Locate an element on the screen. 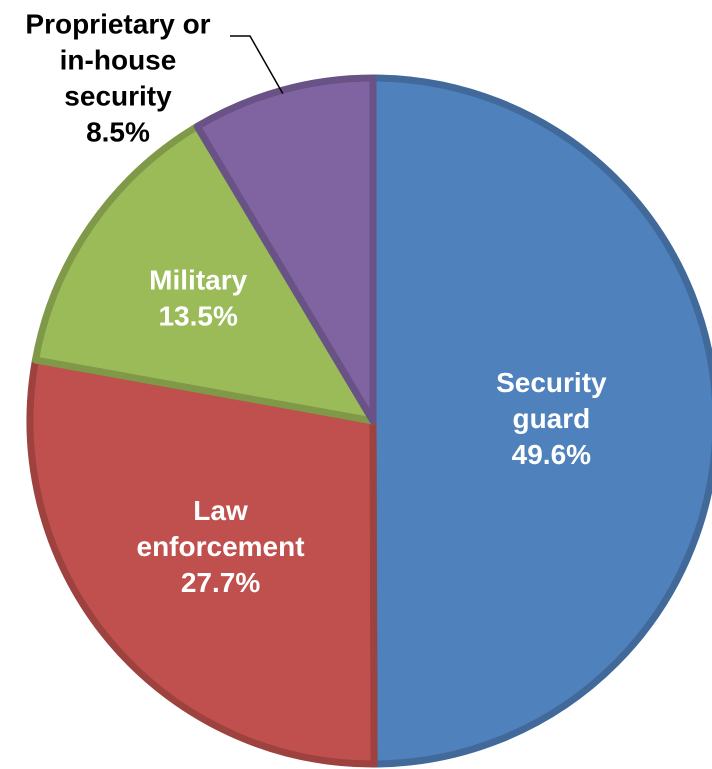  slice-label-security-guard: Security guard 49.6% is located at coordinates (551, 418).